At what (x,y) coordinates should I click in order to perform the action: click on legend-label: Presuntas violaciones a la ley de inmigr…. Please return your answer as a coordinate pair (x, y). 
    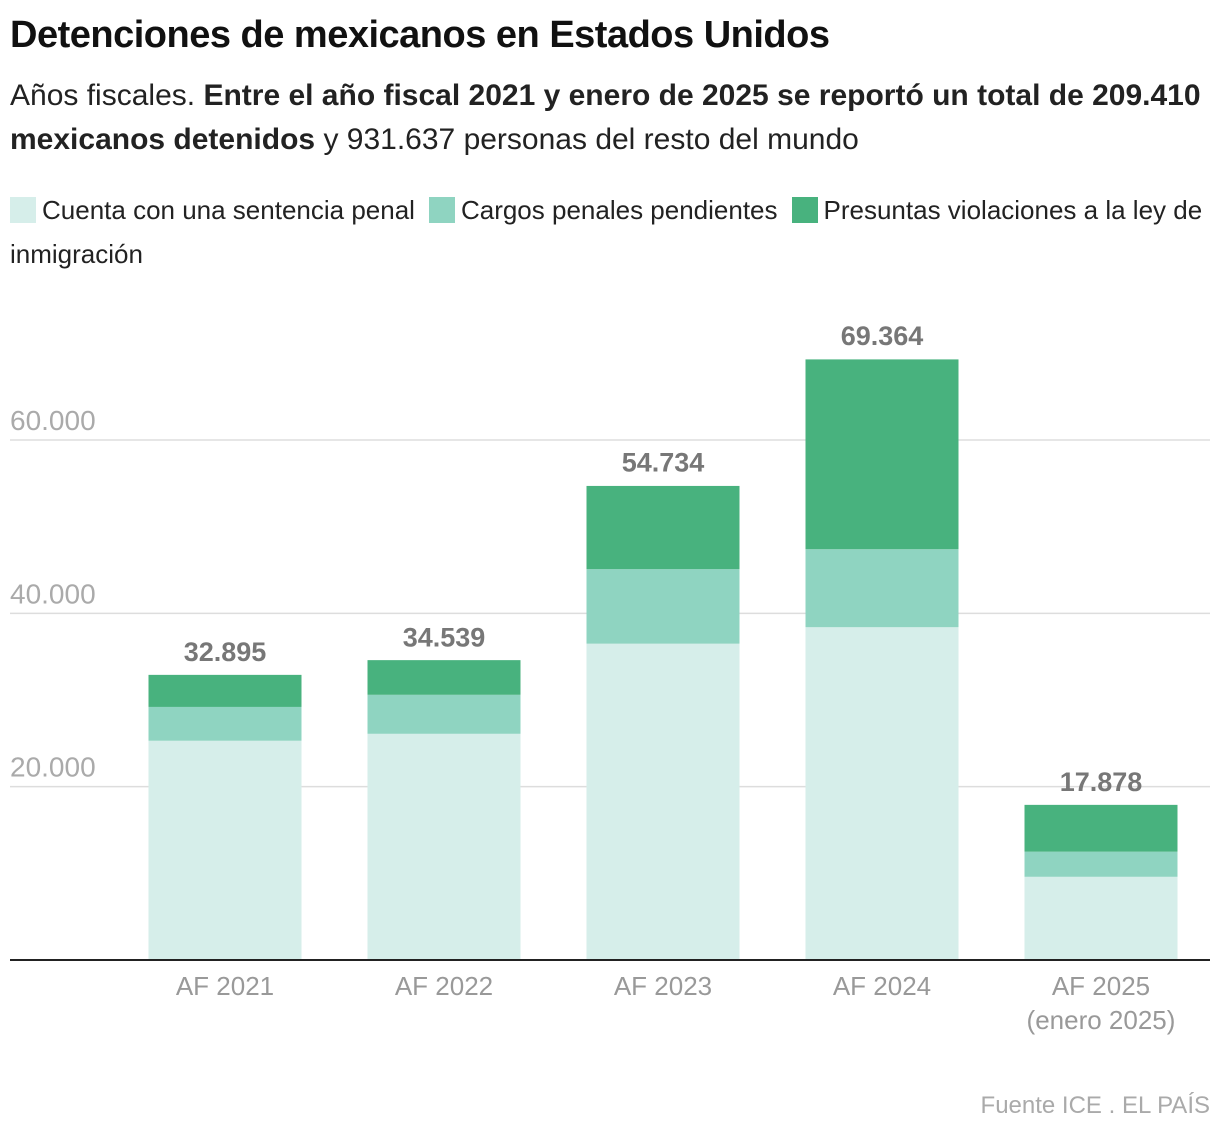
    Looking at the image, I should click on (606, 232).